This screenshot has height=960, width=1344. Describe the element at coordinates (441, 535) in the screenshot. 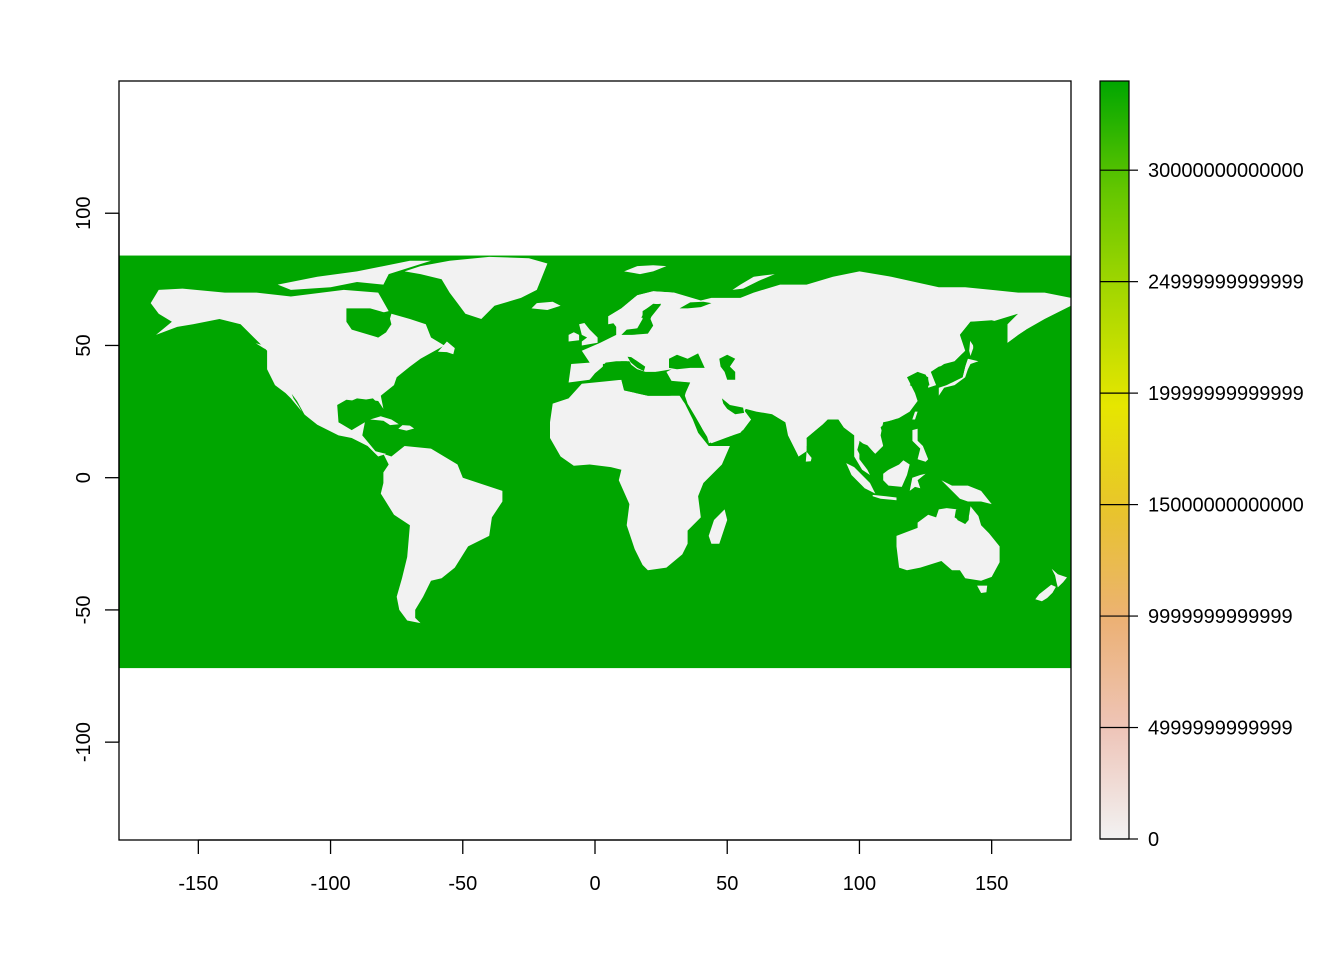

I see `land-south-america` at that location.